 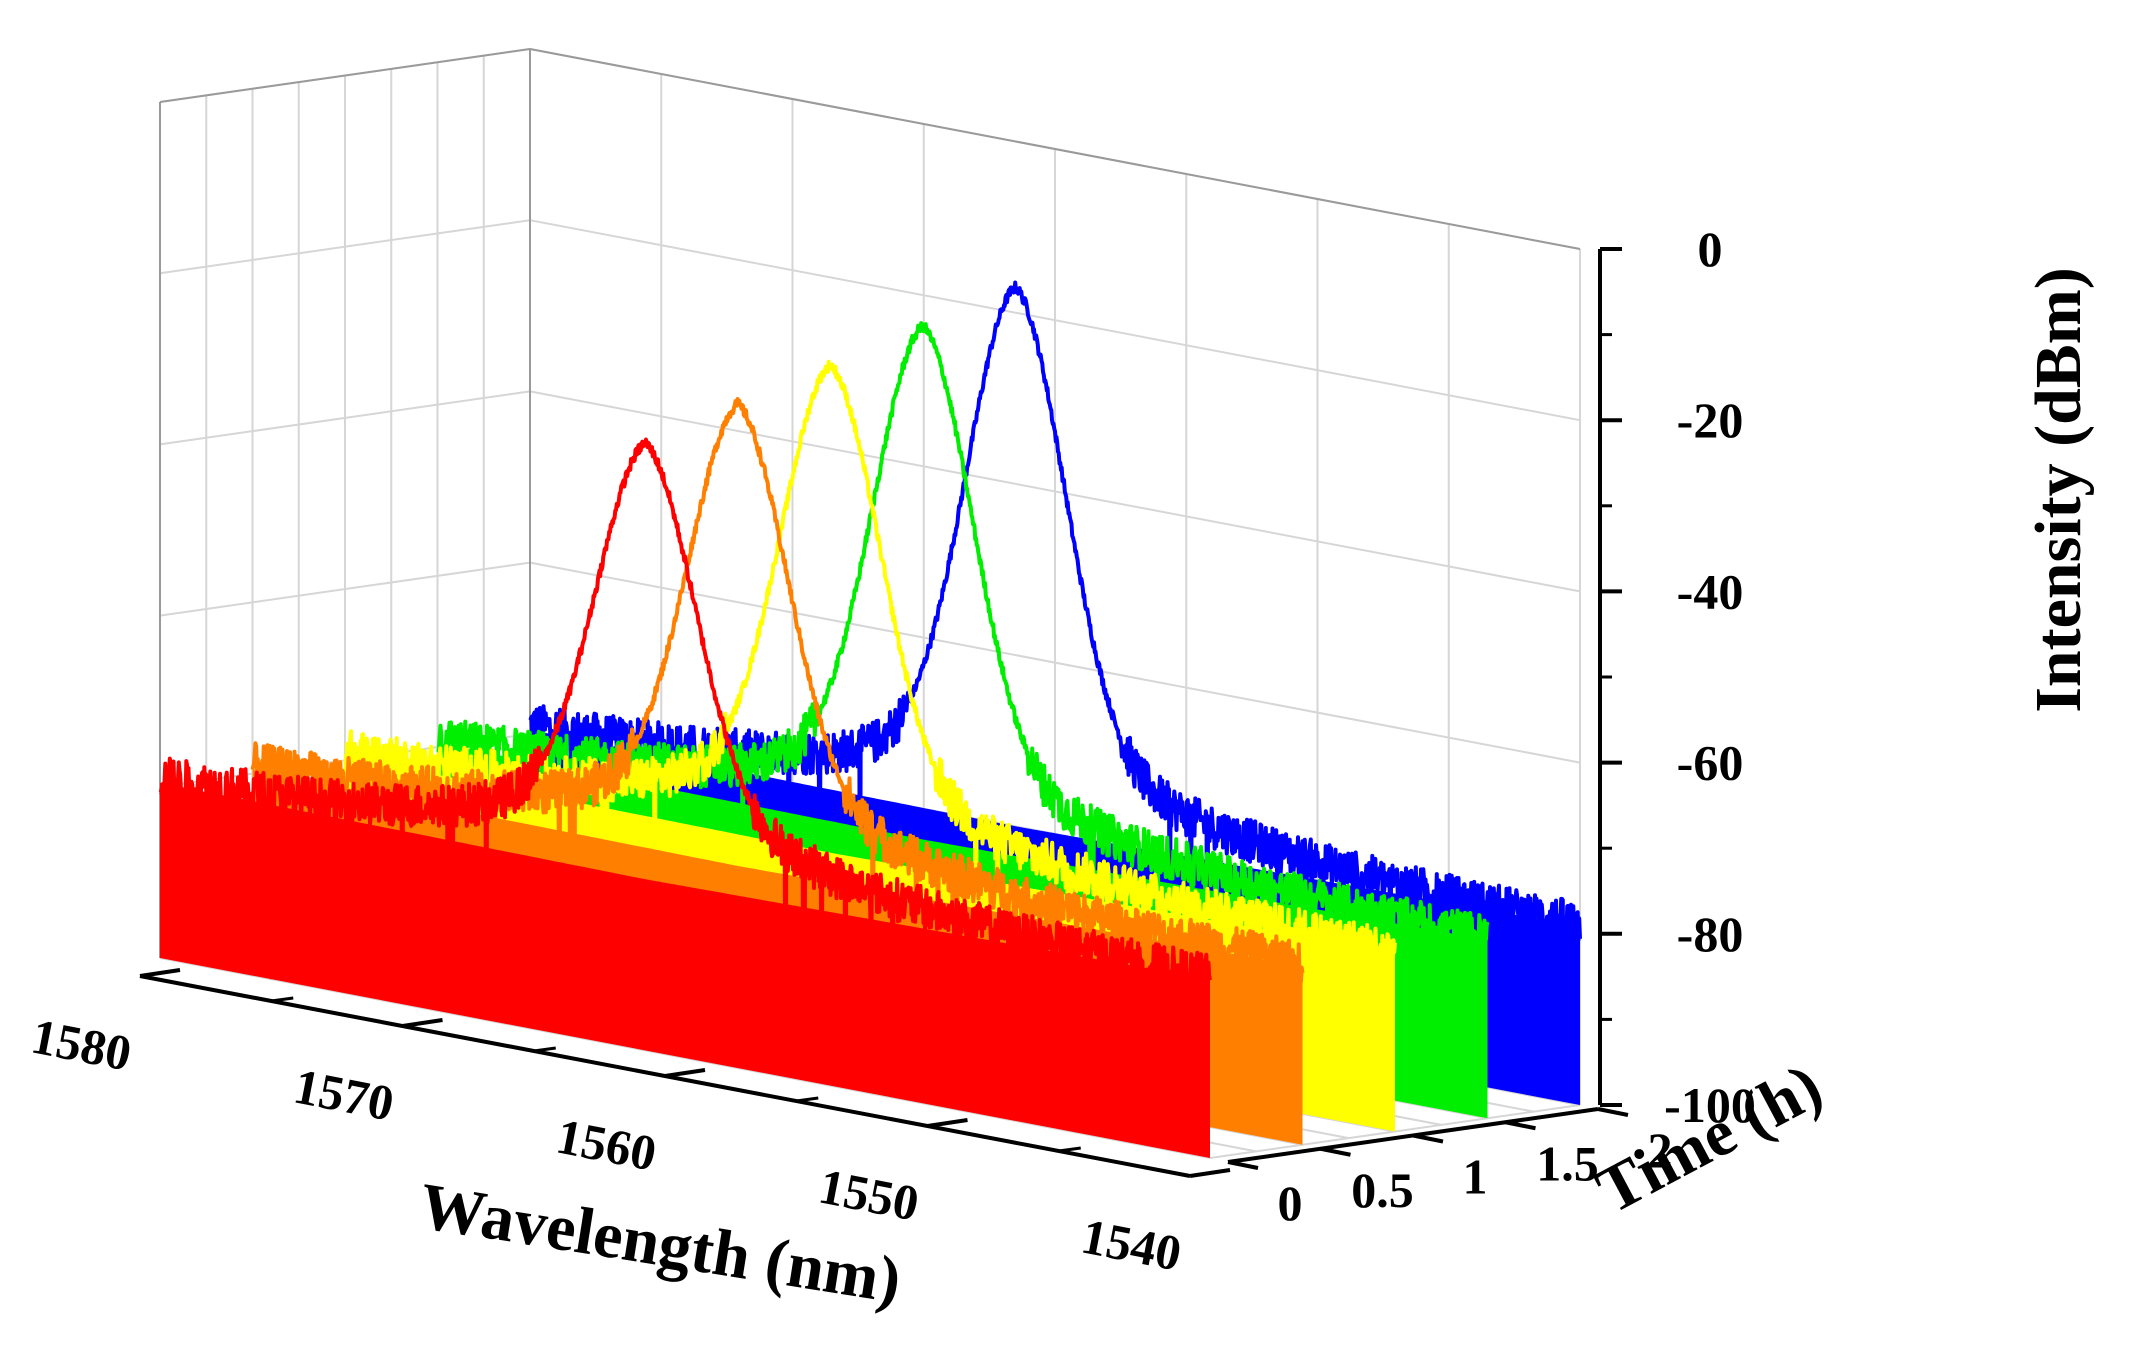 What do you see at coordinates (2058, 490) in the screenshot?
I see `z-axis-title: Intensity (dBm)` at bounding box center [2058, 490].